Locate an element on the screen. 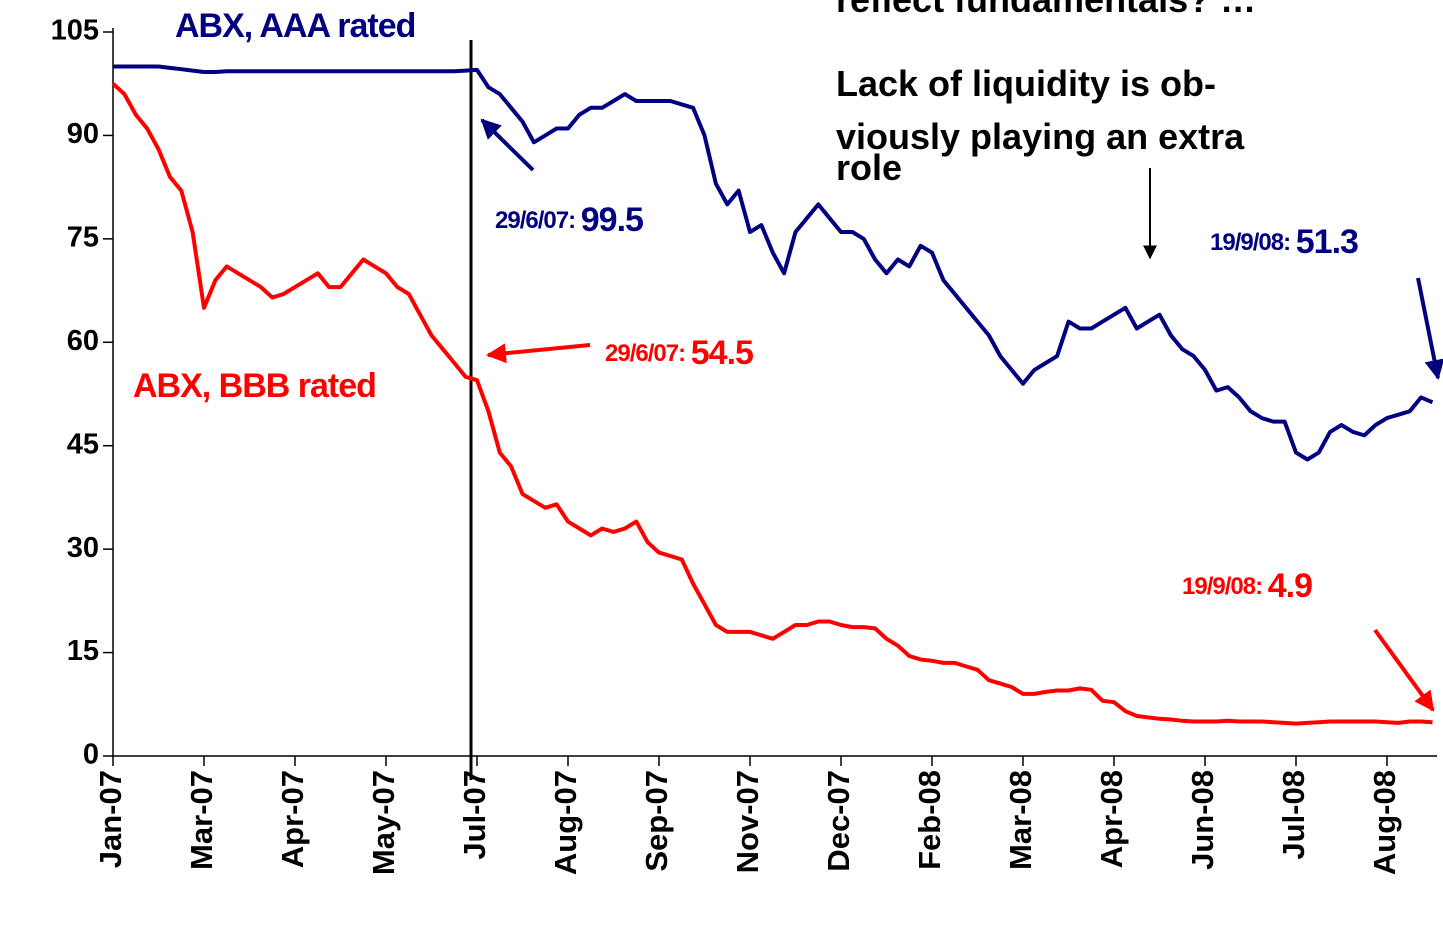 The width and height of the screenshot is (1443, 950). y-tick-label: 15 is located at coordinates (83, 651).